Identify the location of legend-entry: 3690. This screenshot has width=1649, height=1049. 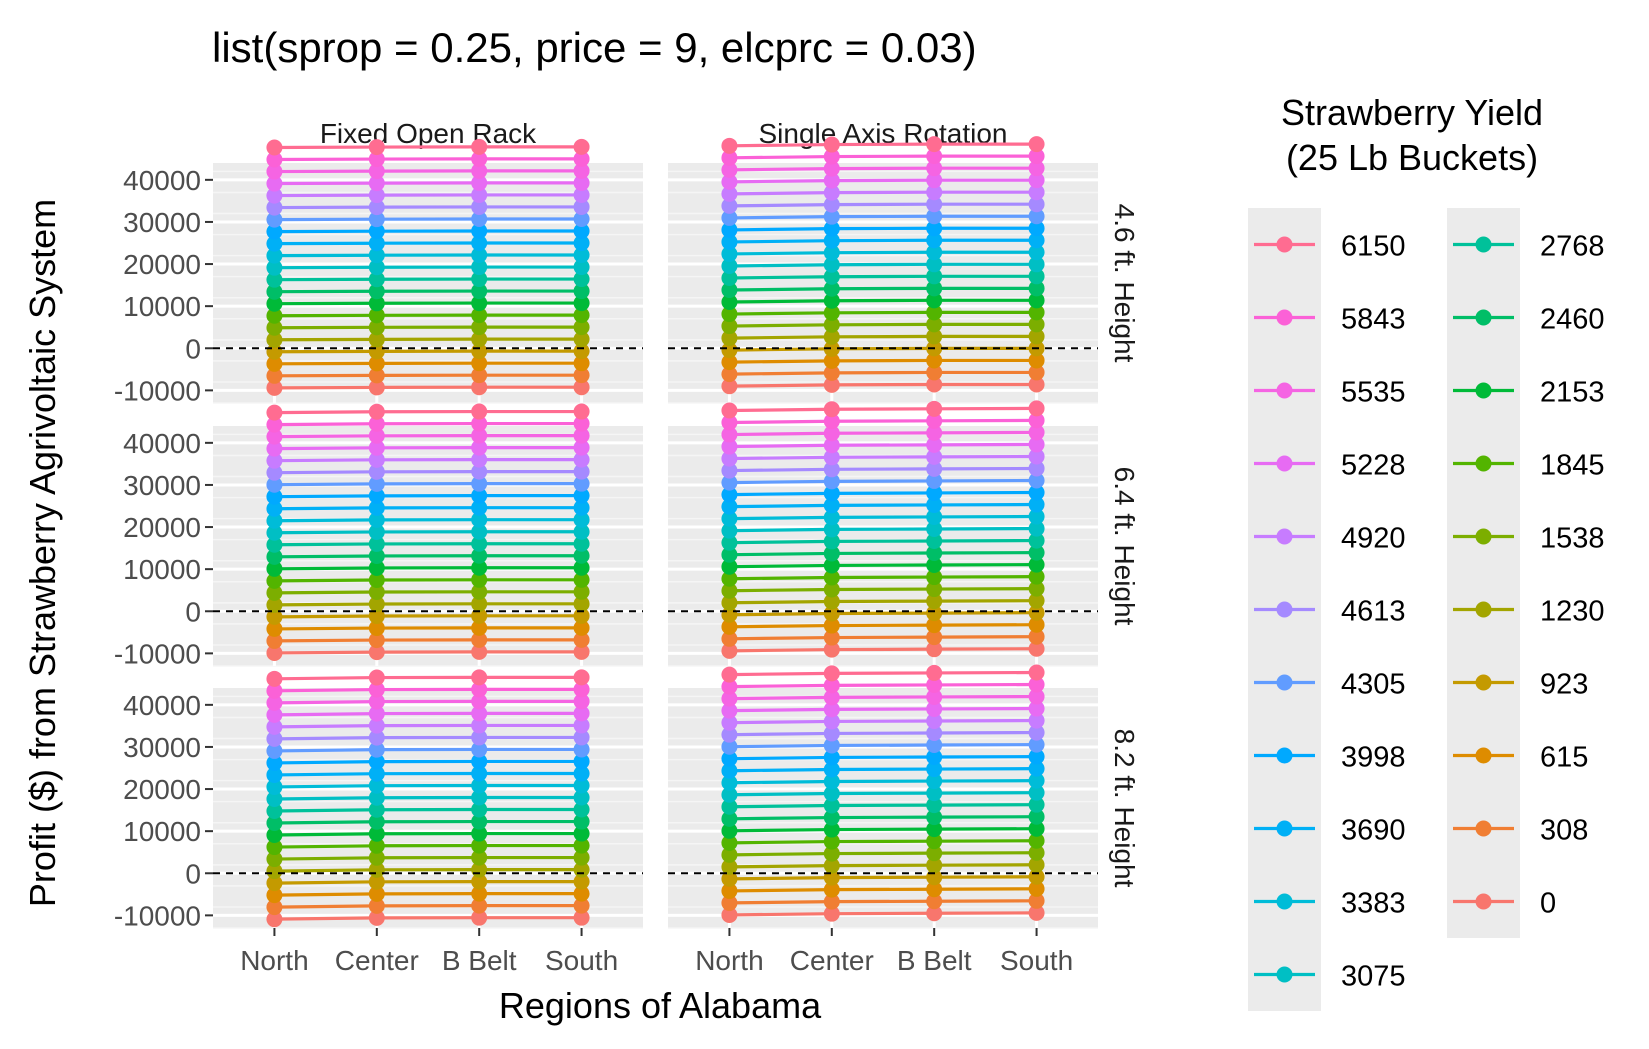
(1330, 831).